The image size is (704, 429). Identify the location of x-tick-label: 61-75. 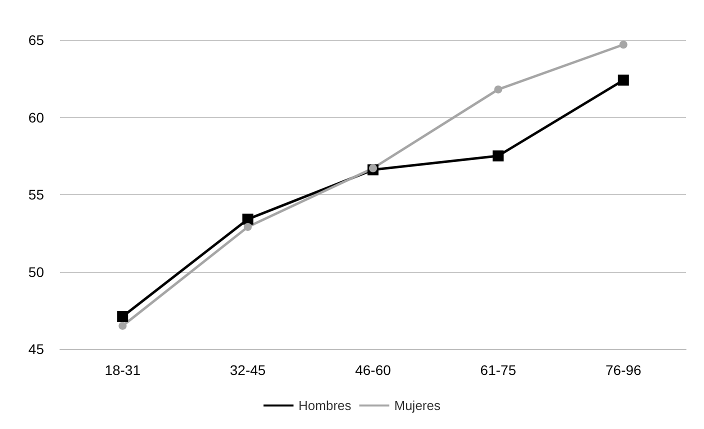
(498, 370).